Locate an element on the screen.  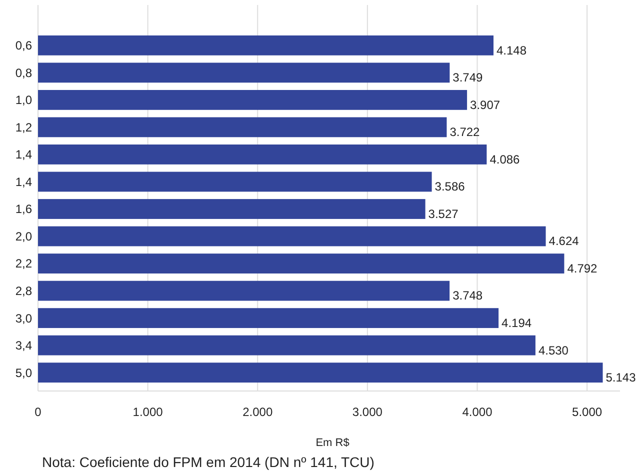
x-tick-label: 0 is located at coordinates (38, 412).